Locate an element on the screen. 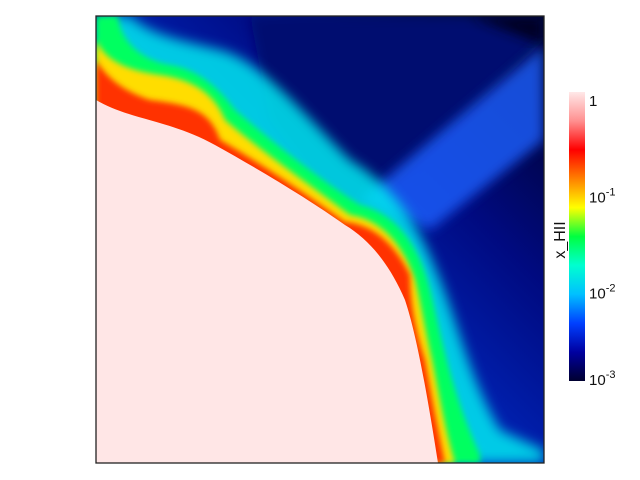 This screenshot has width=640, height=480. colorbar-tick-label: 10⁻¹ is located at coordinates (602, 196).